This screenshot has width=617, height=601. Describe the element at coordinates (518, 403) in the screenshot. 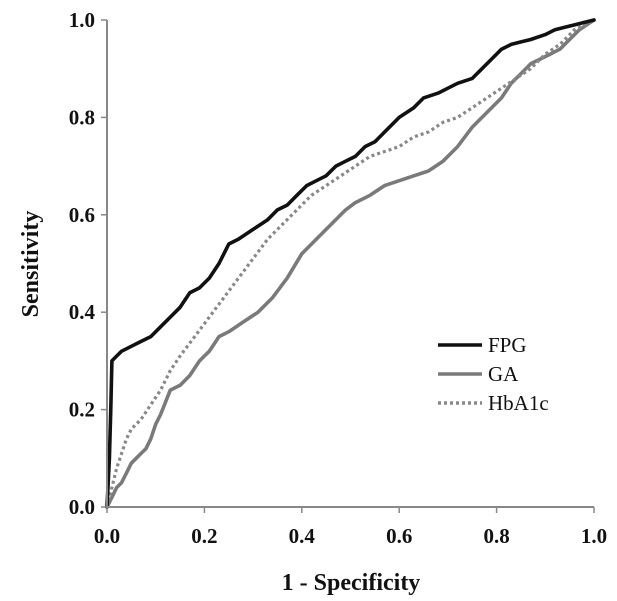

I see `legend-label-hba1c: HbA1c` at that location.